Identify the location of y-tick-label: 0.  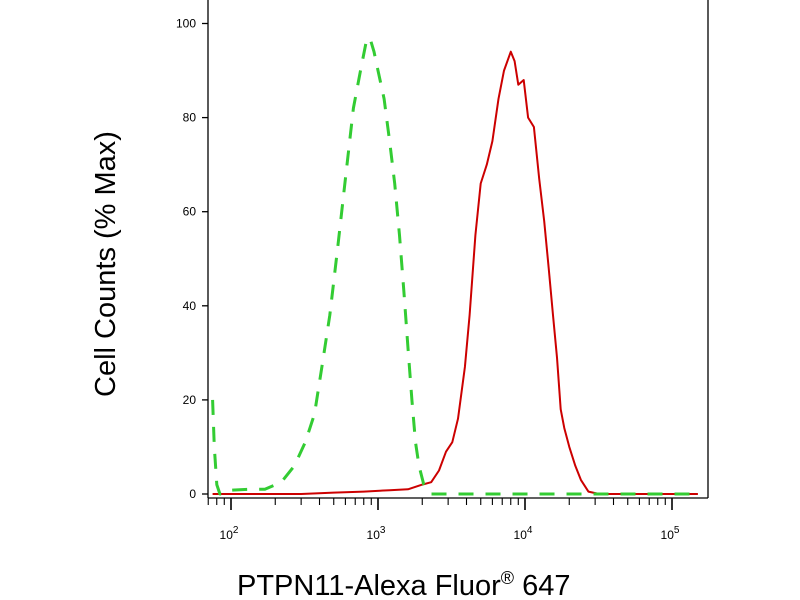
(192, 494).